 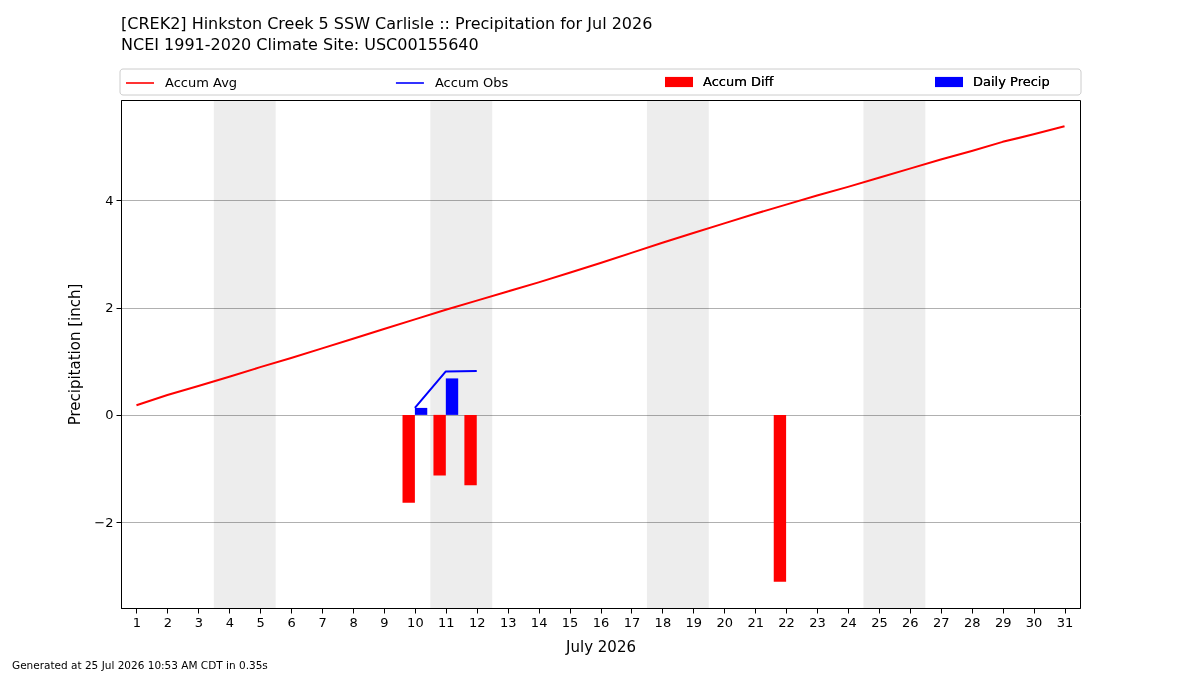 What do you see at coordinates (477, 622) in the screenshot?
I see `x-tick-label: 12` at bounding box center [477, 622].